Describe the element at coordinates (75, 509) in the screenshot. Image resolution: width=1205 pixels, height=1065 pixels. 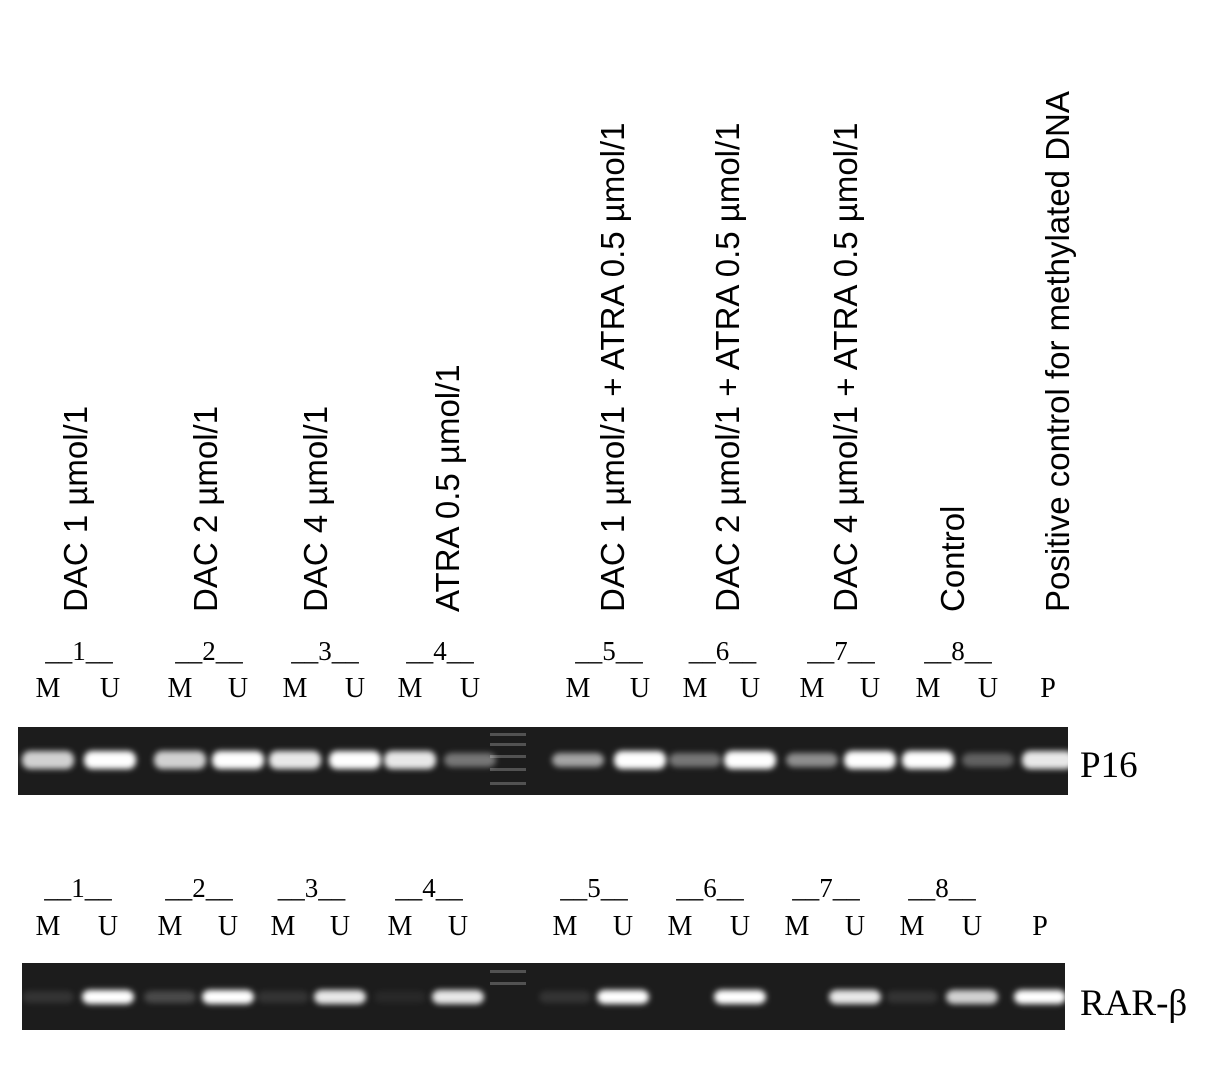
I see `condition-label: DAC 1 µmol/1` at that location.